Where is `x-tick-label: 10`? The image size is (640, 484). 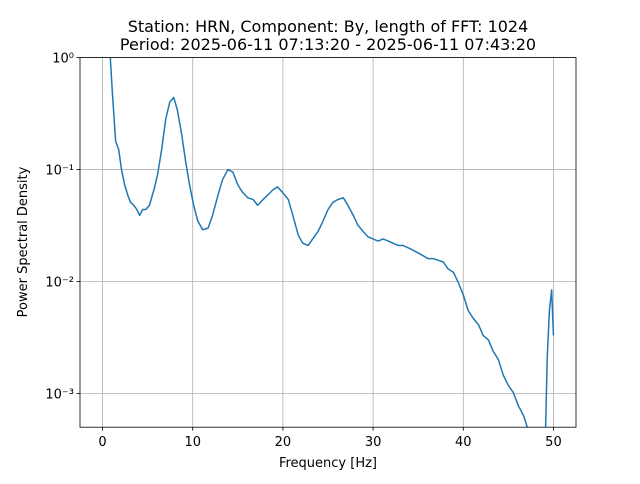 x-tick-label: 10 is located at coordinates (192, 442).